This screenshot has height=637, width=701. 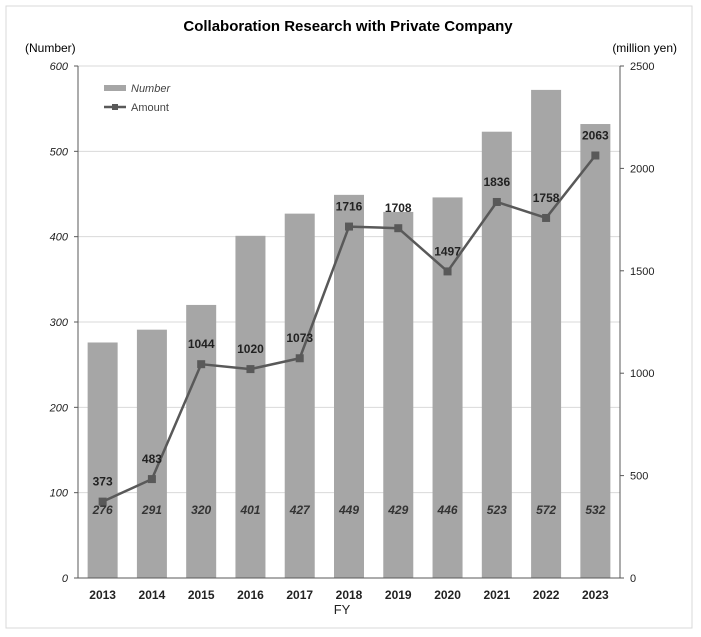 What do you see at coordinates (250, 595) in the screenshot?
I see `x-tick-label: 2016` at bounding box center [250, 595].